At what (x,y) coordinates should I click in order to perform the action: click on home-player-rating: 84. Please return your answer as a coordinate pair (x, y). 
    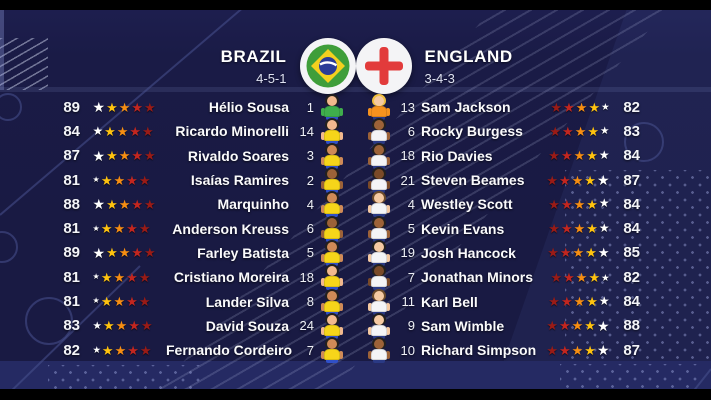
    Looking at the image, I should click on (71, 131).